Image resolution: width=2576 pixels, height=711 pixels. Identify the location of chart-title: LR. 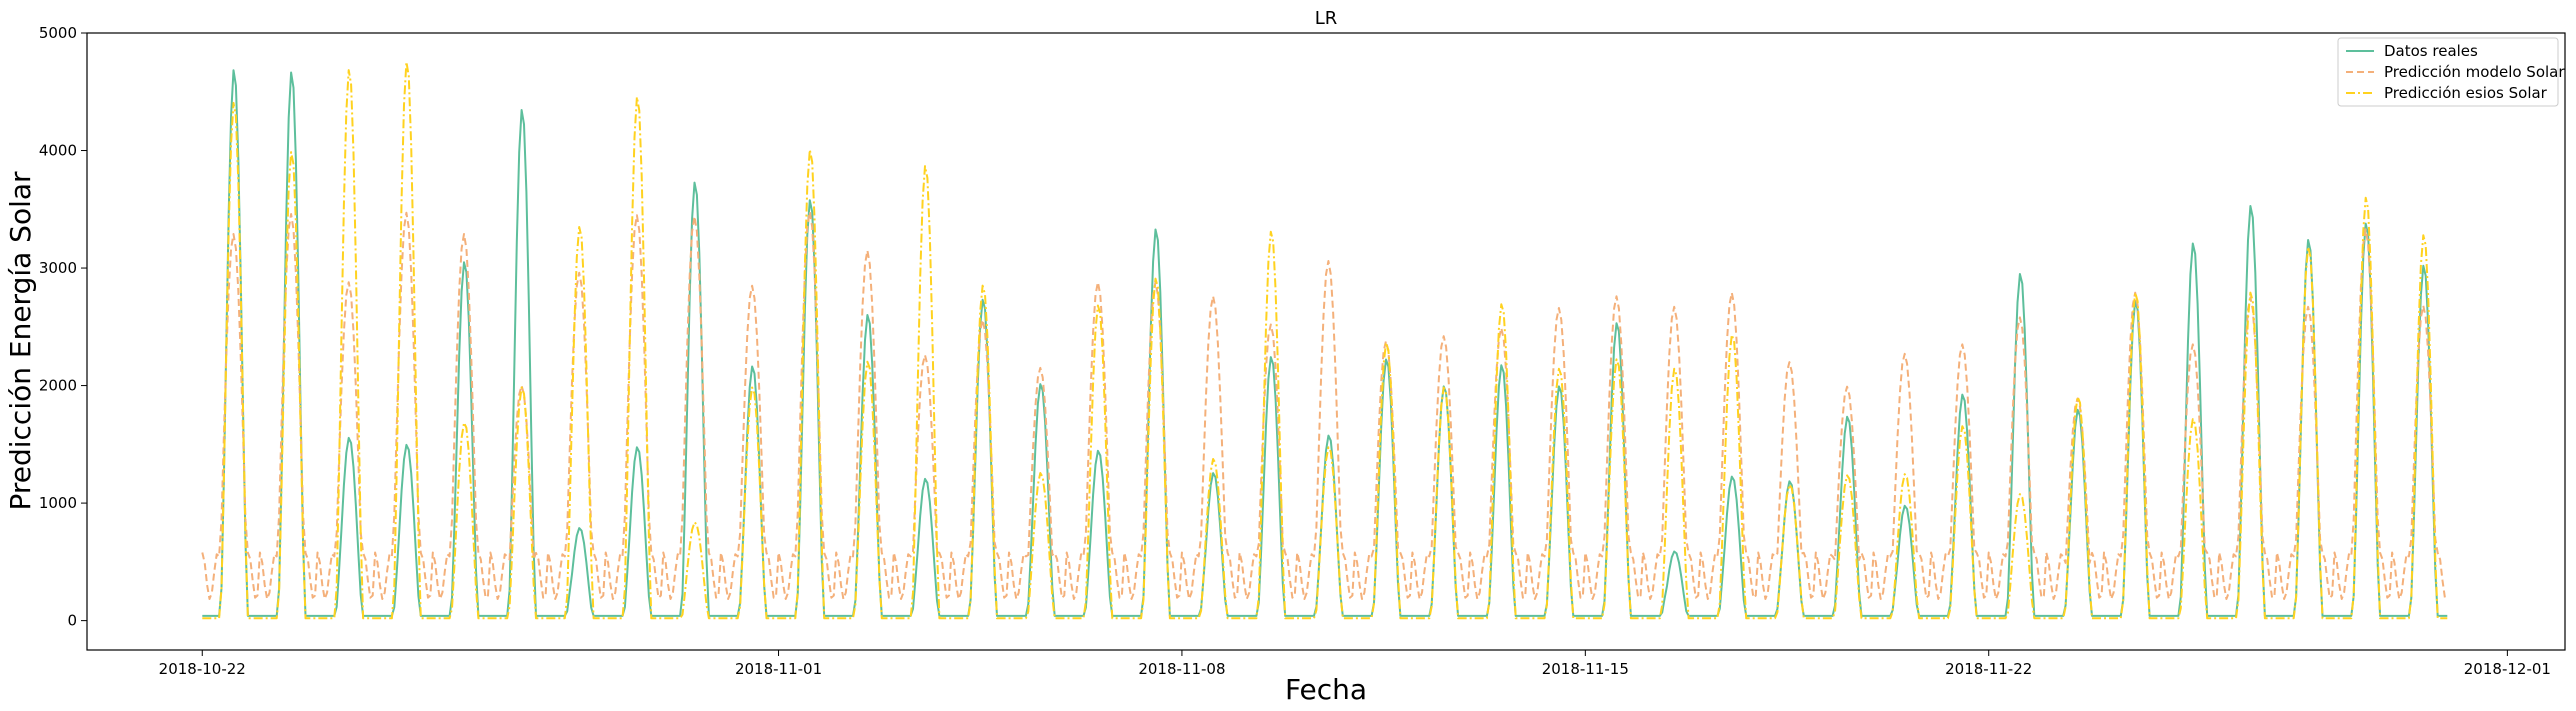
(1326, 18).